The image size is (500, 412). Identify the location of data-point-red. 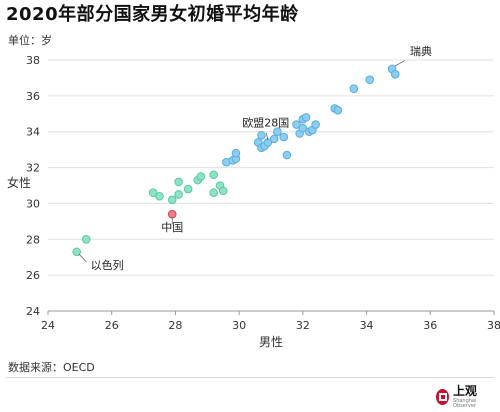
(172, 214).